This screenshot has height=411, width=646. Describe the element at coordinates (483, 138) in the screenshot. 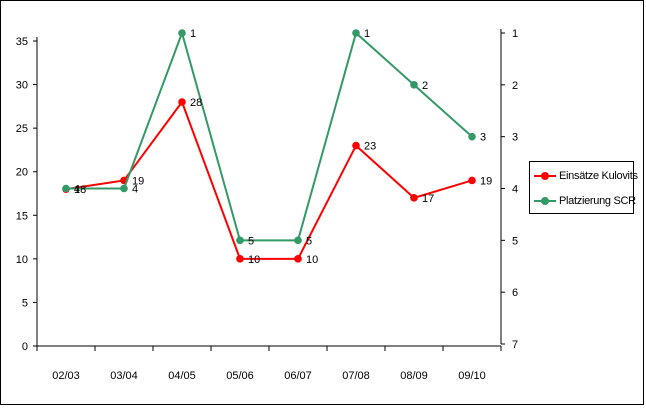

I see `data-label-series-2: 3` at that location.